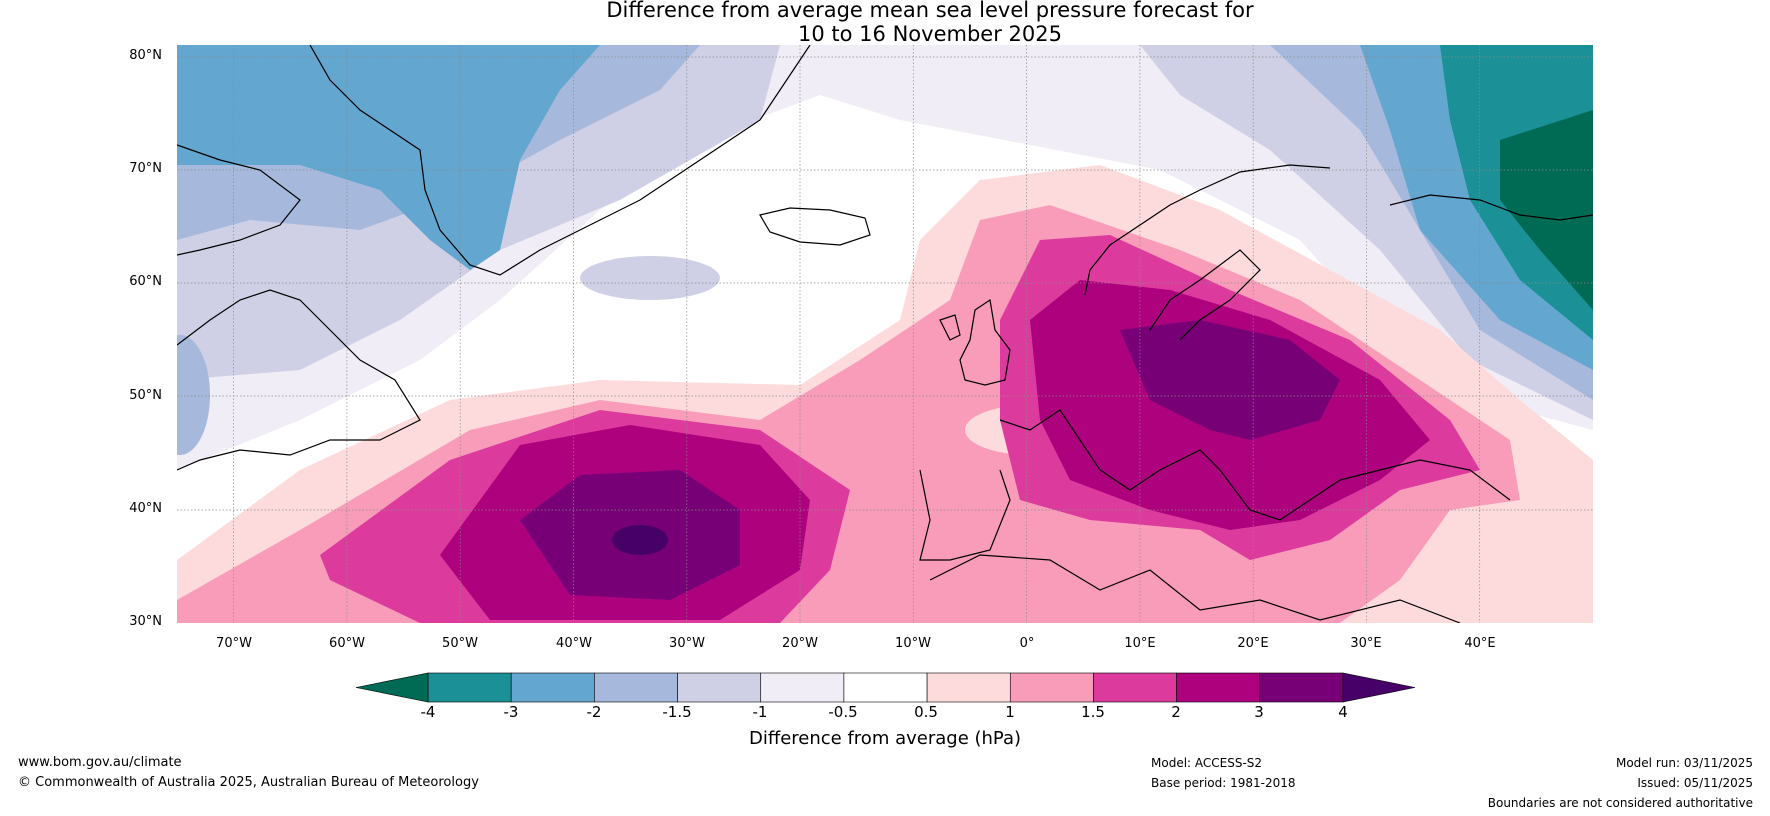 This screenshot has width=1770, height=816. Describe the element at coordinates (1223, 783) in the screenshot. I see `footer-base-period: Base period: 1981-2018` at that location.